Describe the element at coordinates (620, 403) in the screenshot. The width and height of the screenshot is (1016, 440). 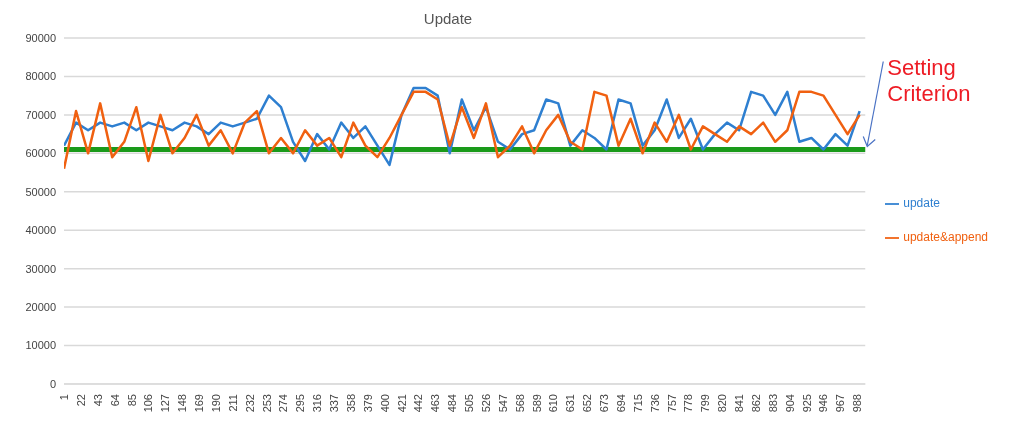
I see `x-tick-label: 694` at that location.